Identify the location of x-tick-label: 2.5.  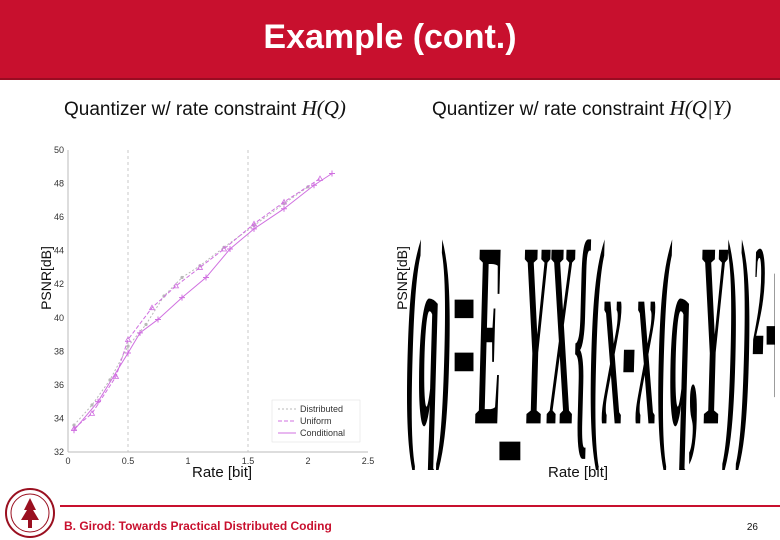
(368, 461).